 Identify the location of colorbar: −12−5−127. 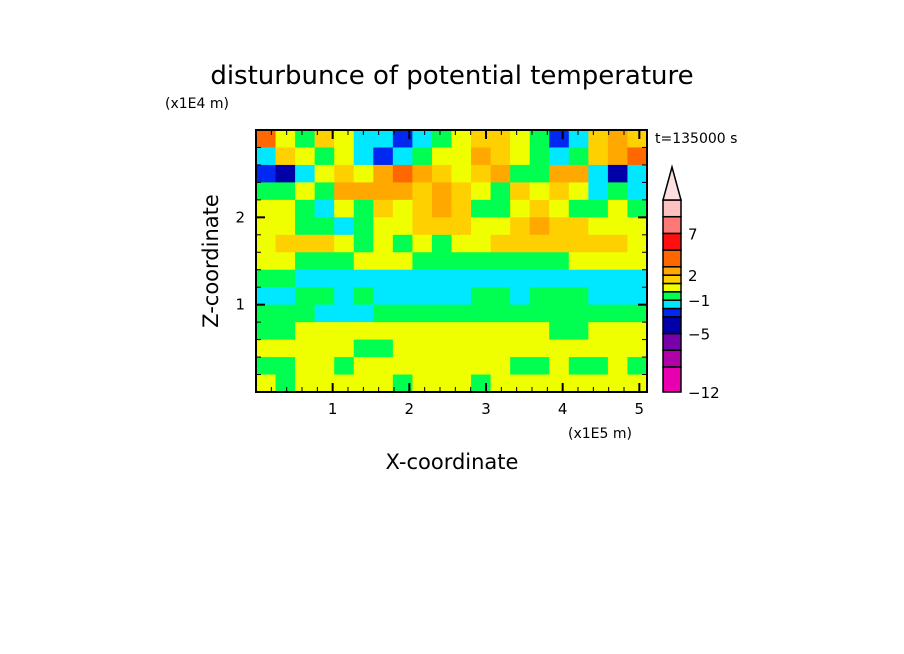
(691, 283).